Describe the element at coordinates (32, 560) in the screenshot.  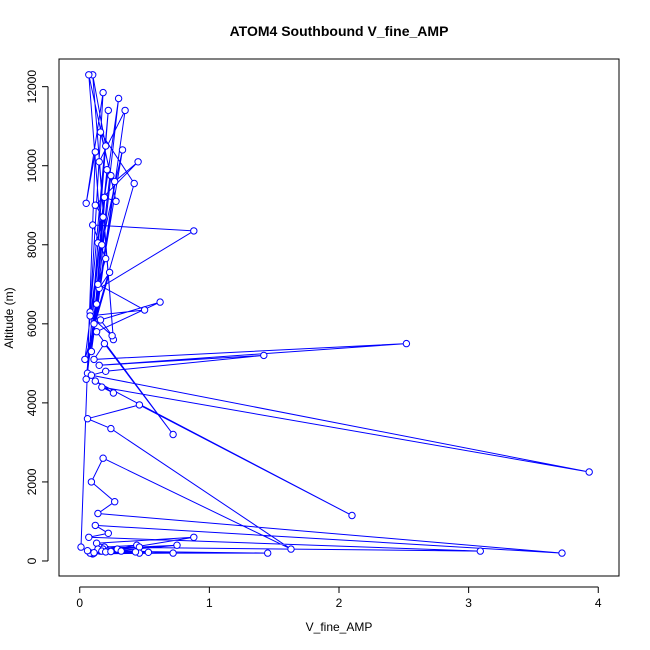
I see `y-tick-label: 0` at that location.